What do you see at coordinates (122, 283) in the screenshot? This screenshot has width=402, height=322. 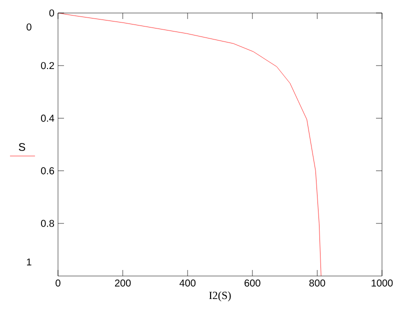 I see `x-tick-label: 200` at bounding box center [122, 283].